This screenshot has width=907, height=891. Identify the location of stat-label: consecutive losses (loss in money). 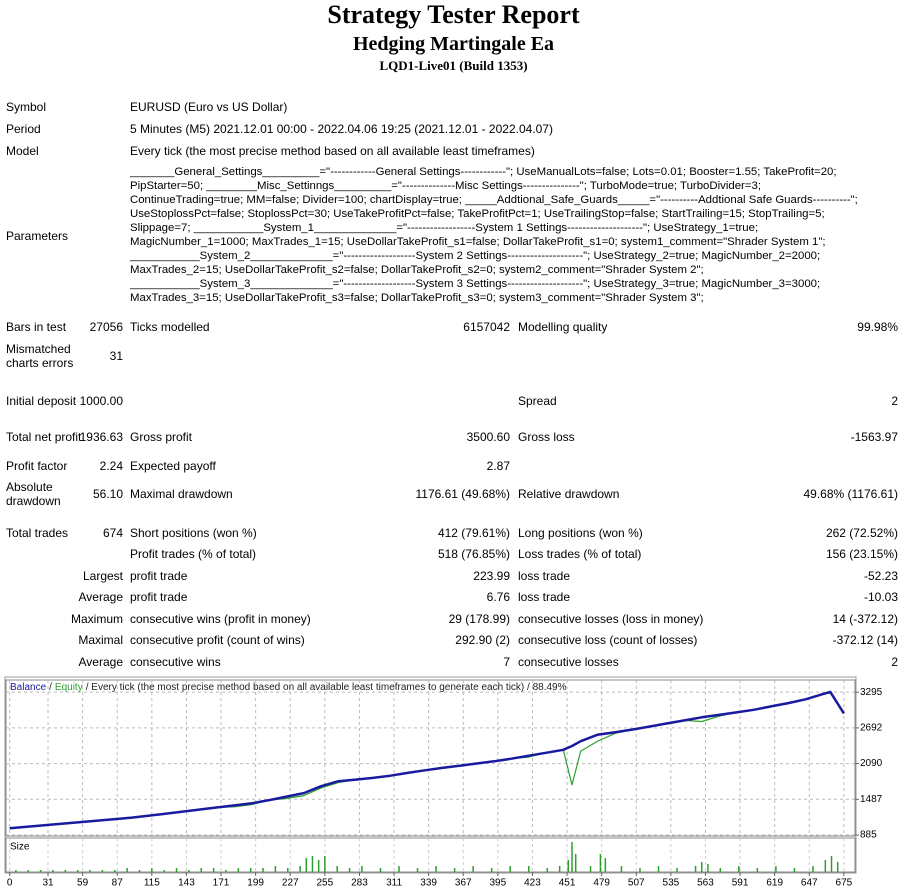
(611, 619).